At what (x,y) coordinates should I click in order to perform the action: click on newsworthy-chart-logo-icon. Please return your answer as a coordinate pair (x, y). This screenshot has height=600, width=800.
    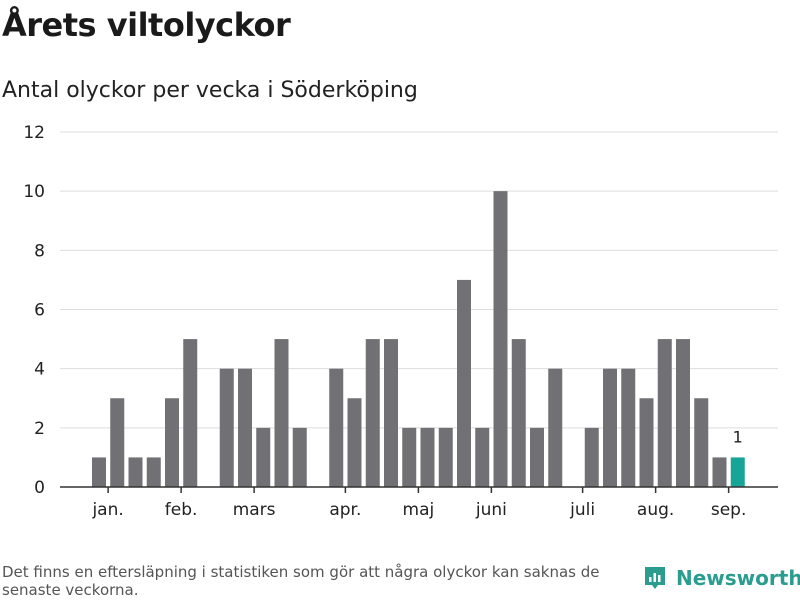
    Looking at the image, I should click on (655, 578).